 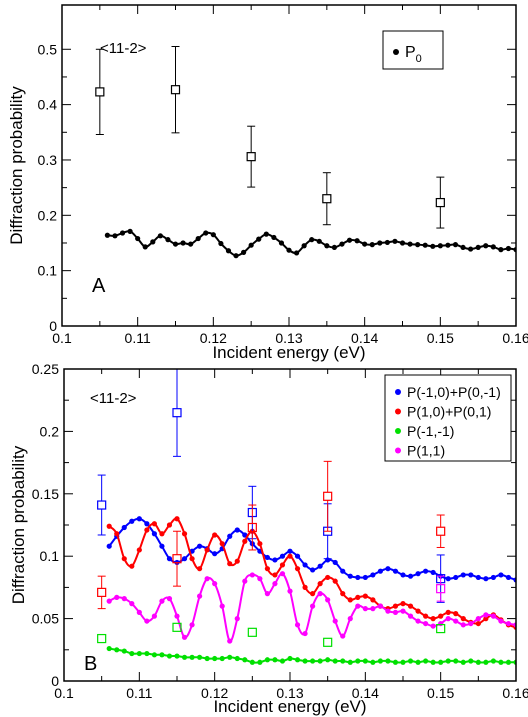 What do you see at coordinates (45, 619) in the screenshot?
I see `y-tick-label: 0.05` at bounding box center [45, 619].